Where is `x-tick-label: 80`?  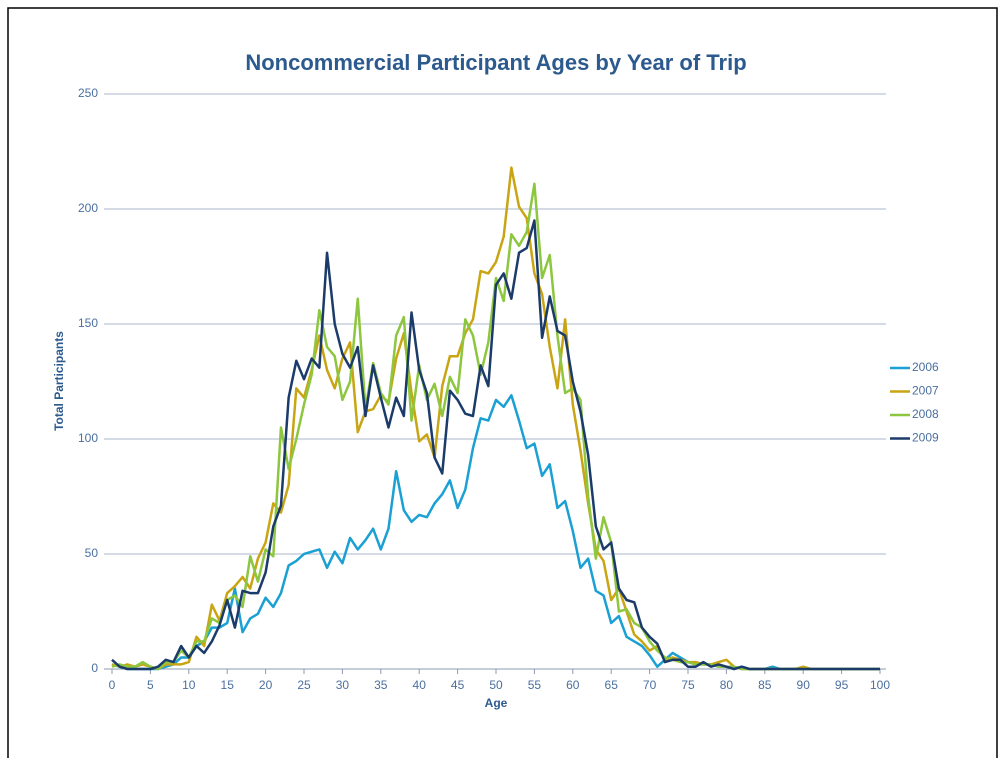
x-tick-label: 80 is located at coordinates (727, 685).